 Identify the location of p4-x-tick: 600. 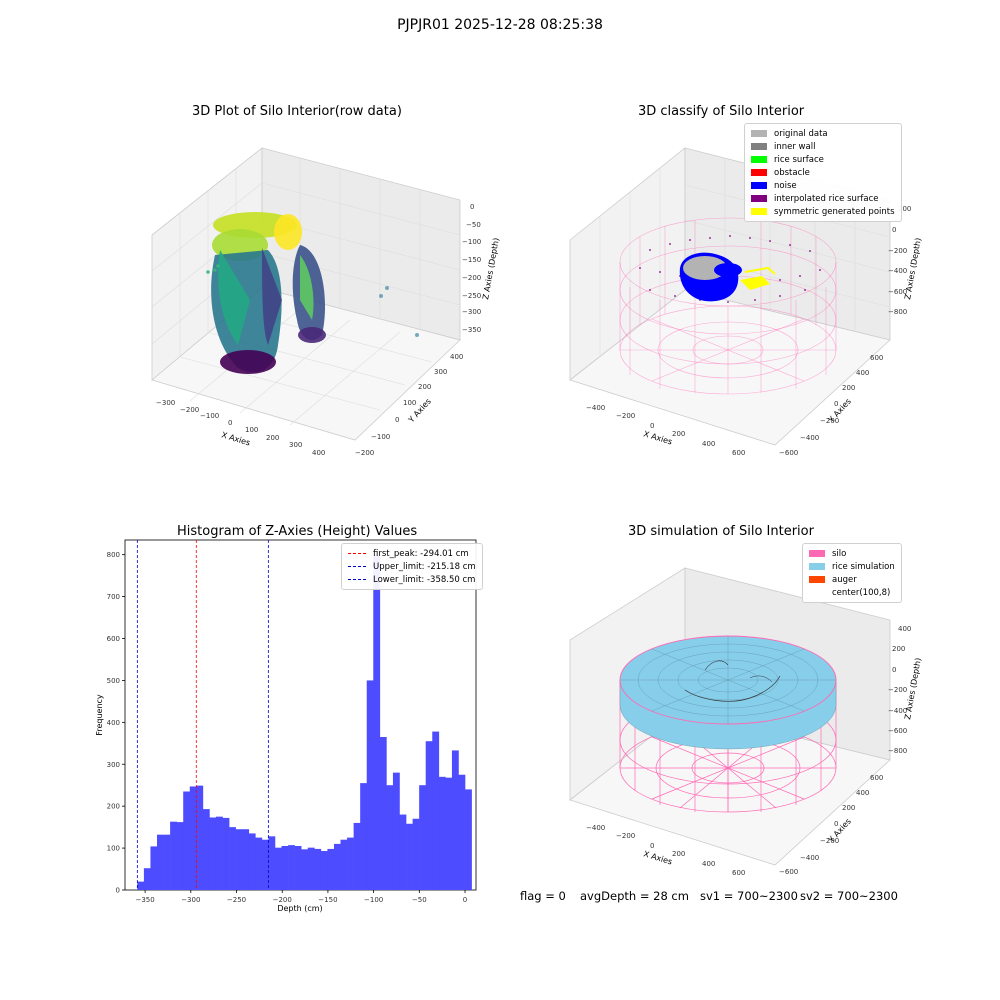
(738, 873).